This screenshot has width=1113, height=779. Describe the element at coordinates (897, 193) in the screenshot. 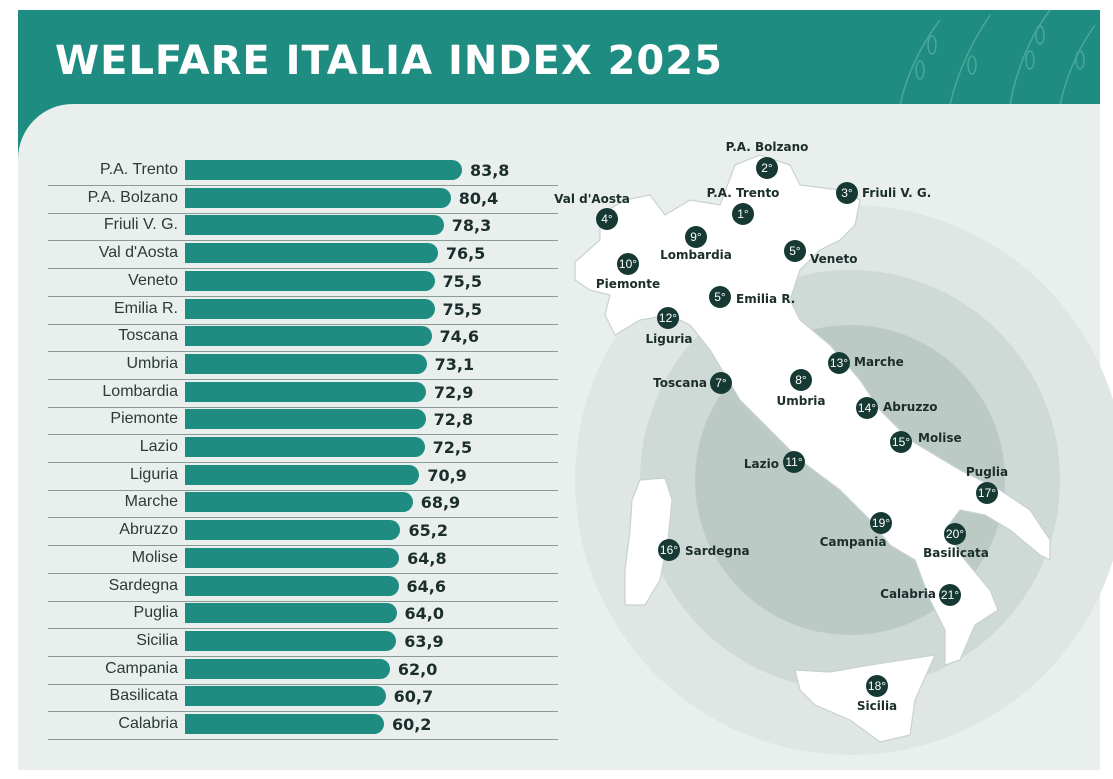

I see `region-label: Friuli V. G.` at that location.